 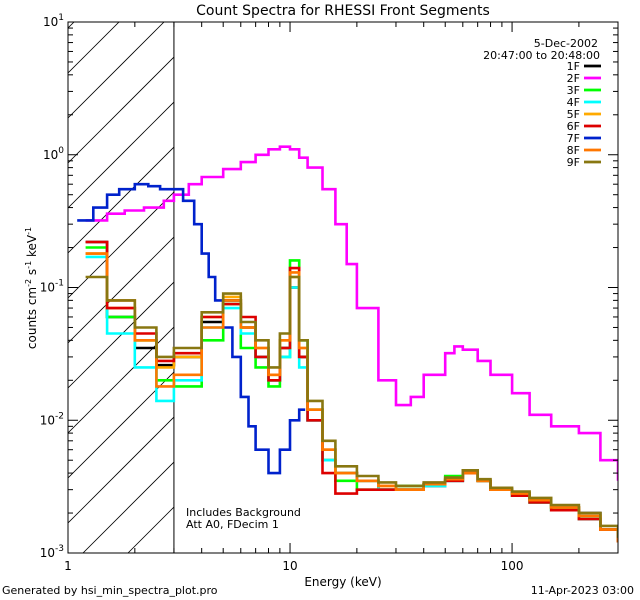 I want to click on x-tick-label: 100, so click(x=512, y=566).